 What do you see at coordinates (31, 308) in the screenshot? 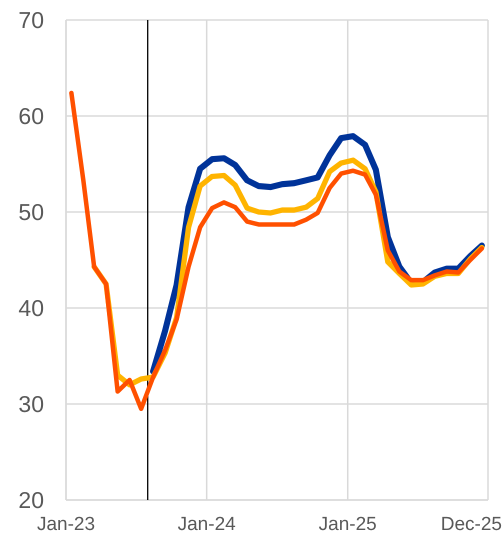
I see `y-tick-label: 40` at bounding box center [31, 308].